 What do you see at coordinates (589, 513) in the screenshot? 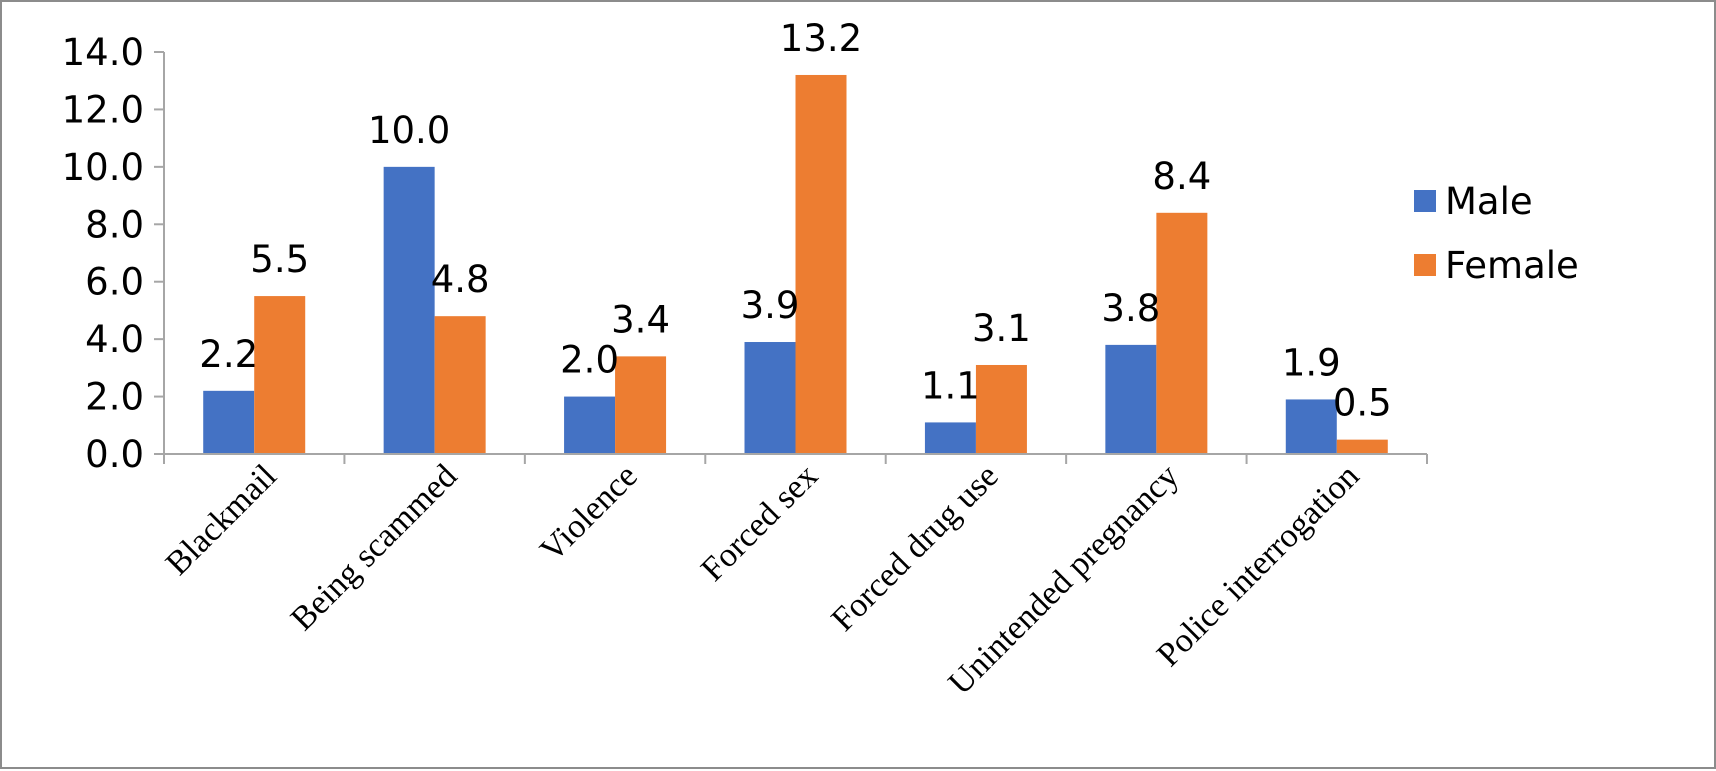
I see `x-category-label: Violence` at bounding box center [589, 513].